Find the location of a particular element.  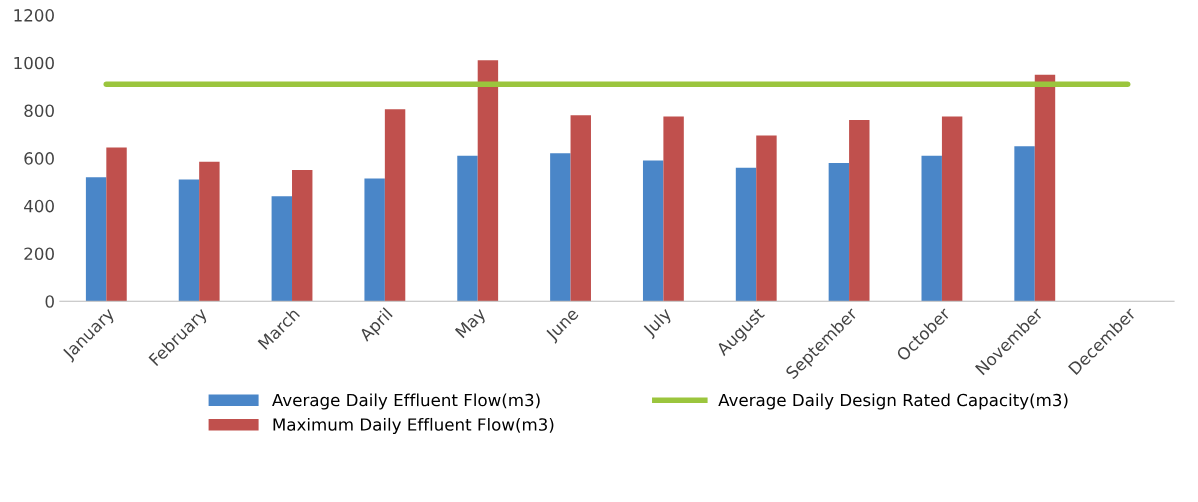

y-tick-label: 400 is located at coordinates (39, 206).